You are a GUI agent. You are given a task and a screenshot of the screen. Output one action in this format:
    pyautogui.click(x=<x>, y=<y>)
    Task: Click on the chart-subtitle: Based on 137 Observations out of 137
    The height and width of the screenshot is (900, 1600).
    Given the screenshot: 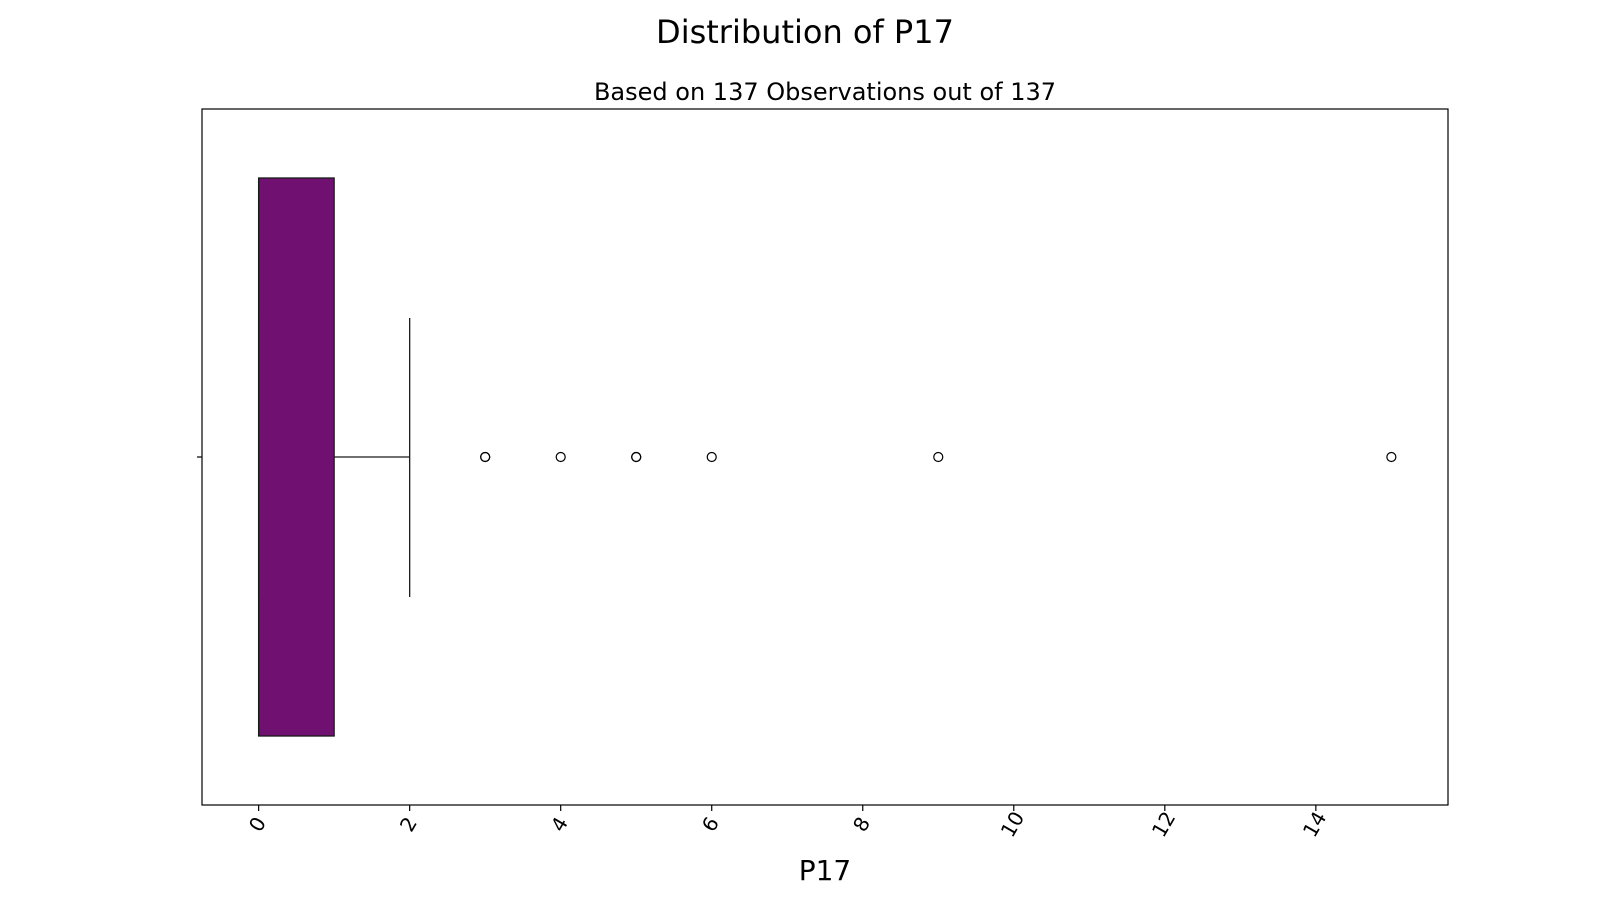 What is the action you would take?
    pyautogui.click(x=825, y=92)
    